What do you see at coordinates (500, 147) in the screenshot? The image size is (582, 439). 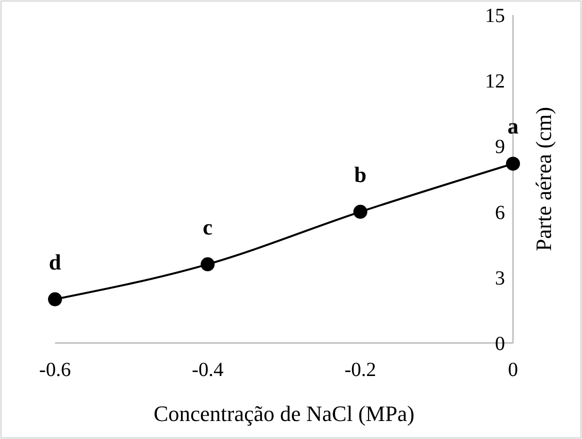 I see `y-tick-label: 9` at bounding box center [500, 147].